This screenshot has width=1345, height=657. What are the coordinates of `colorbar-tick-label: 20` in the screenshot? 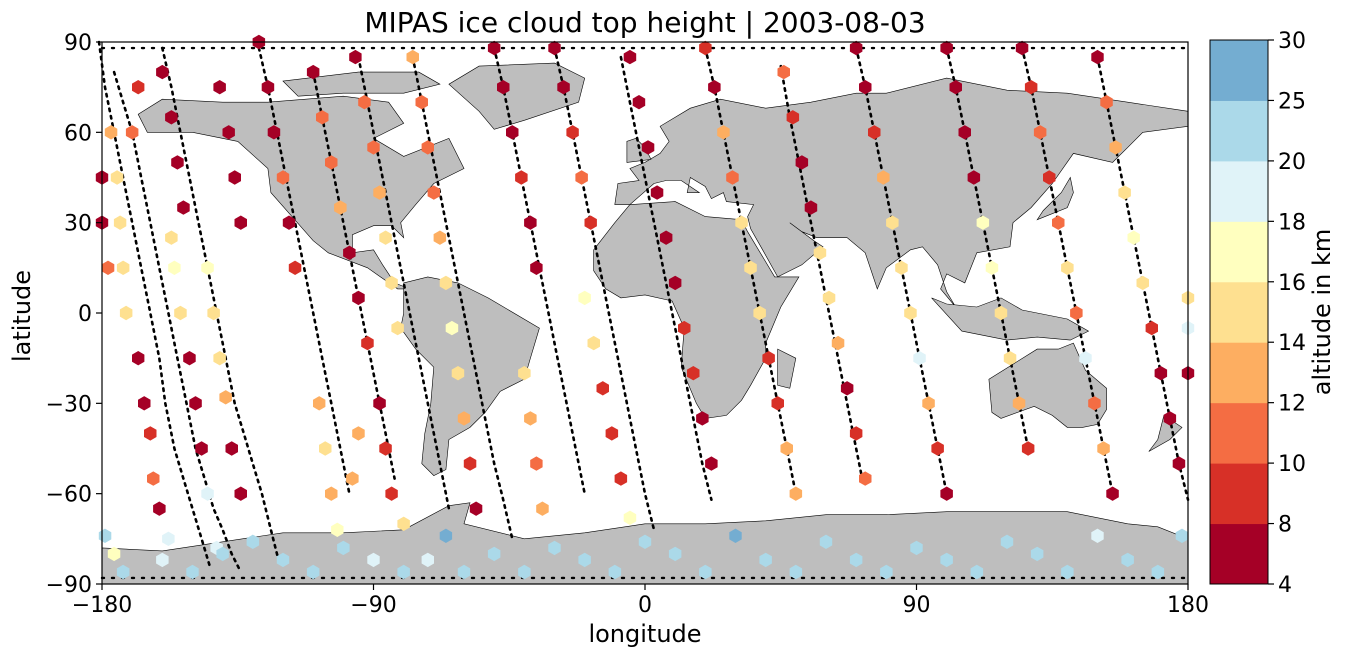 It's located at (1292, 162).